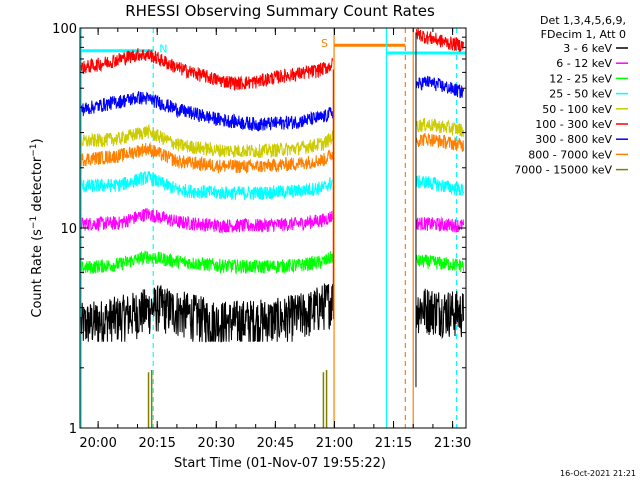 This screenshot has height=484, width=640. What do you see at coordinates (452, 443) in the screenshot?
I see `x-tick-label: 21:30` at bounding box center [452, 443].